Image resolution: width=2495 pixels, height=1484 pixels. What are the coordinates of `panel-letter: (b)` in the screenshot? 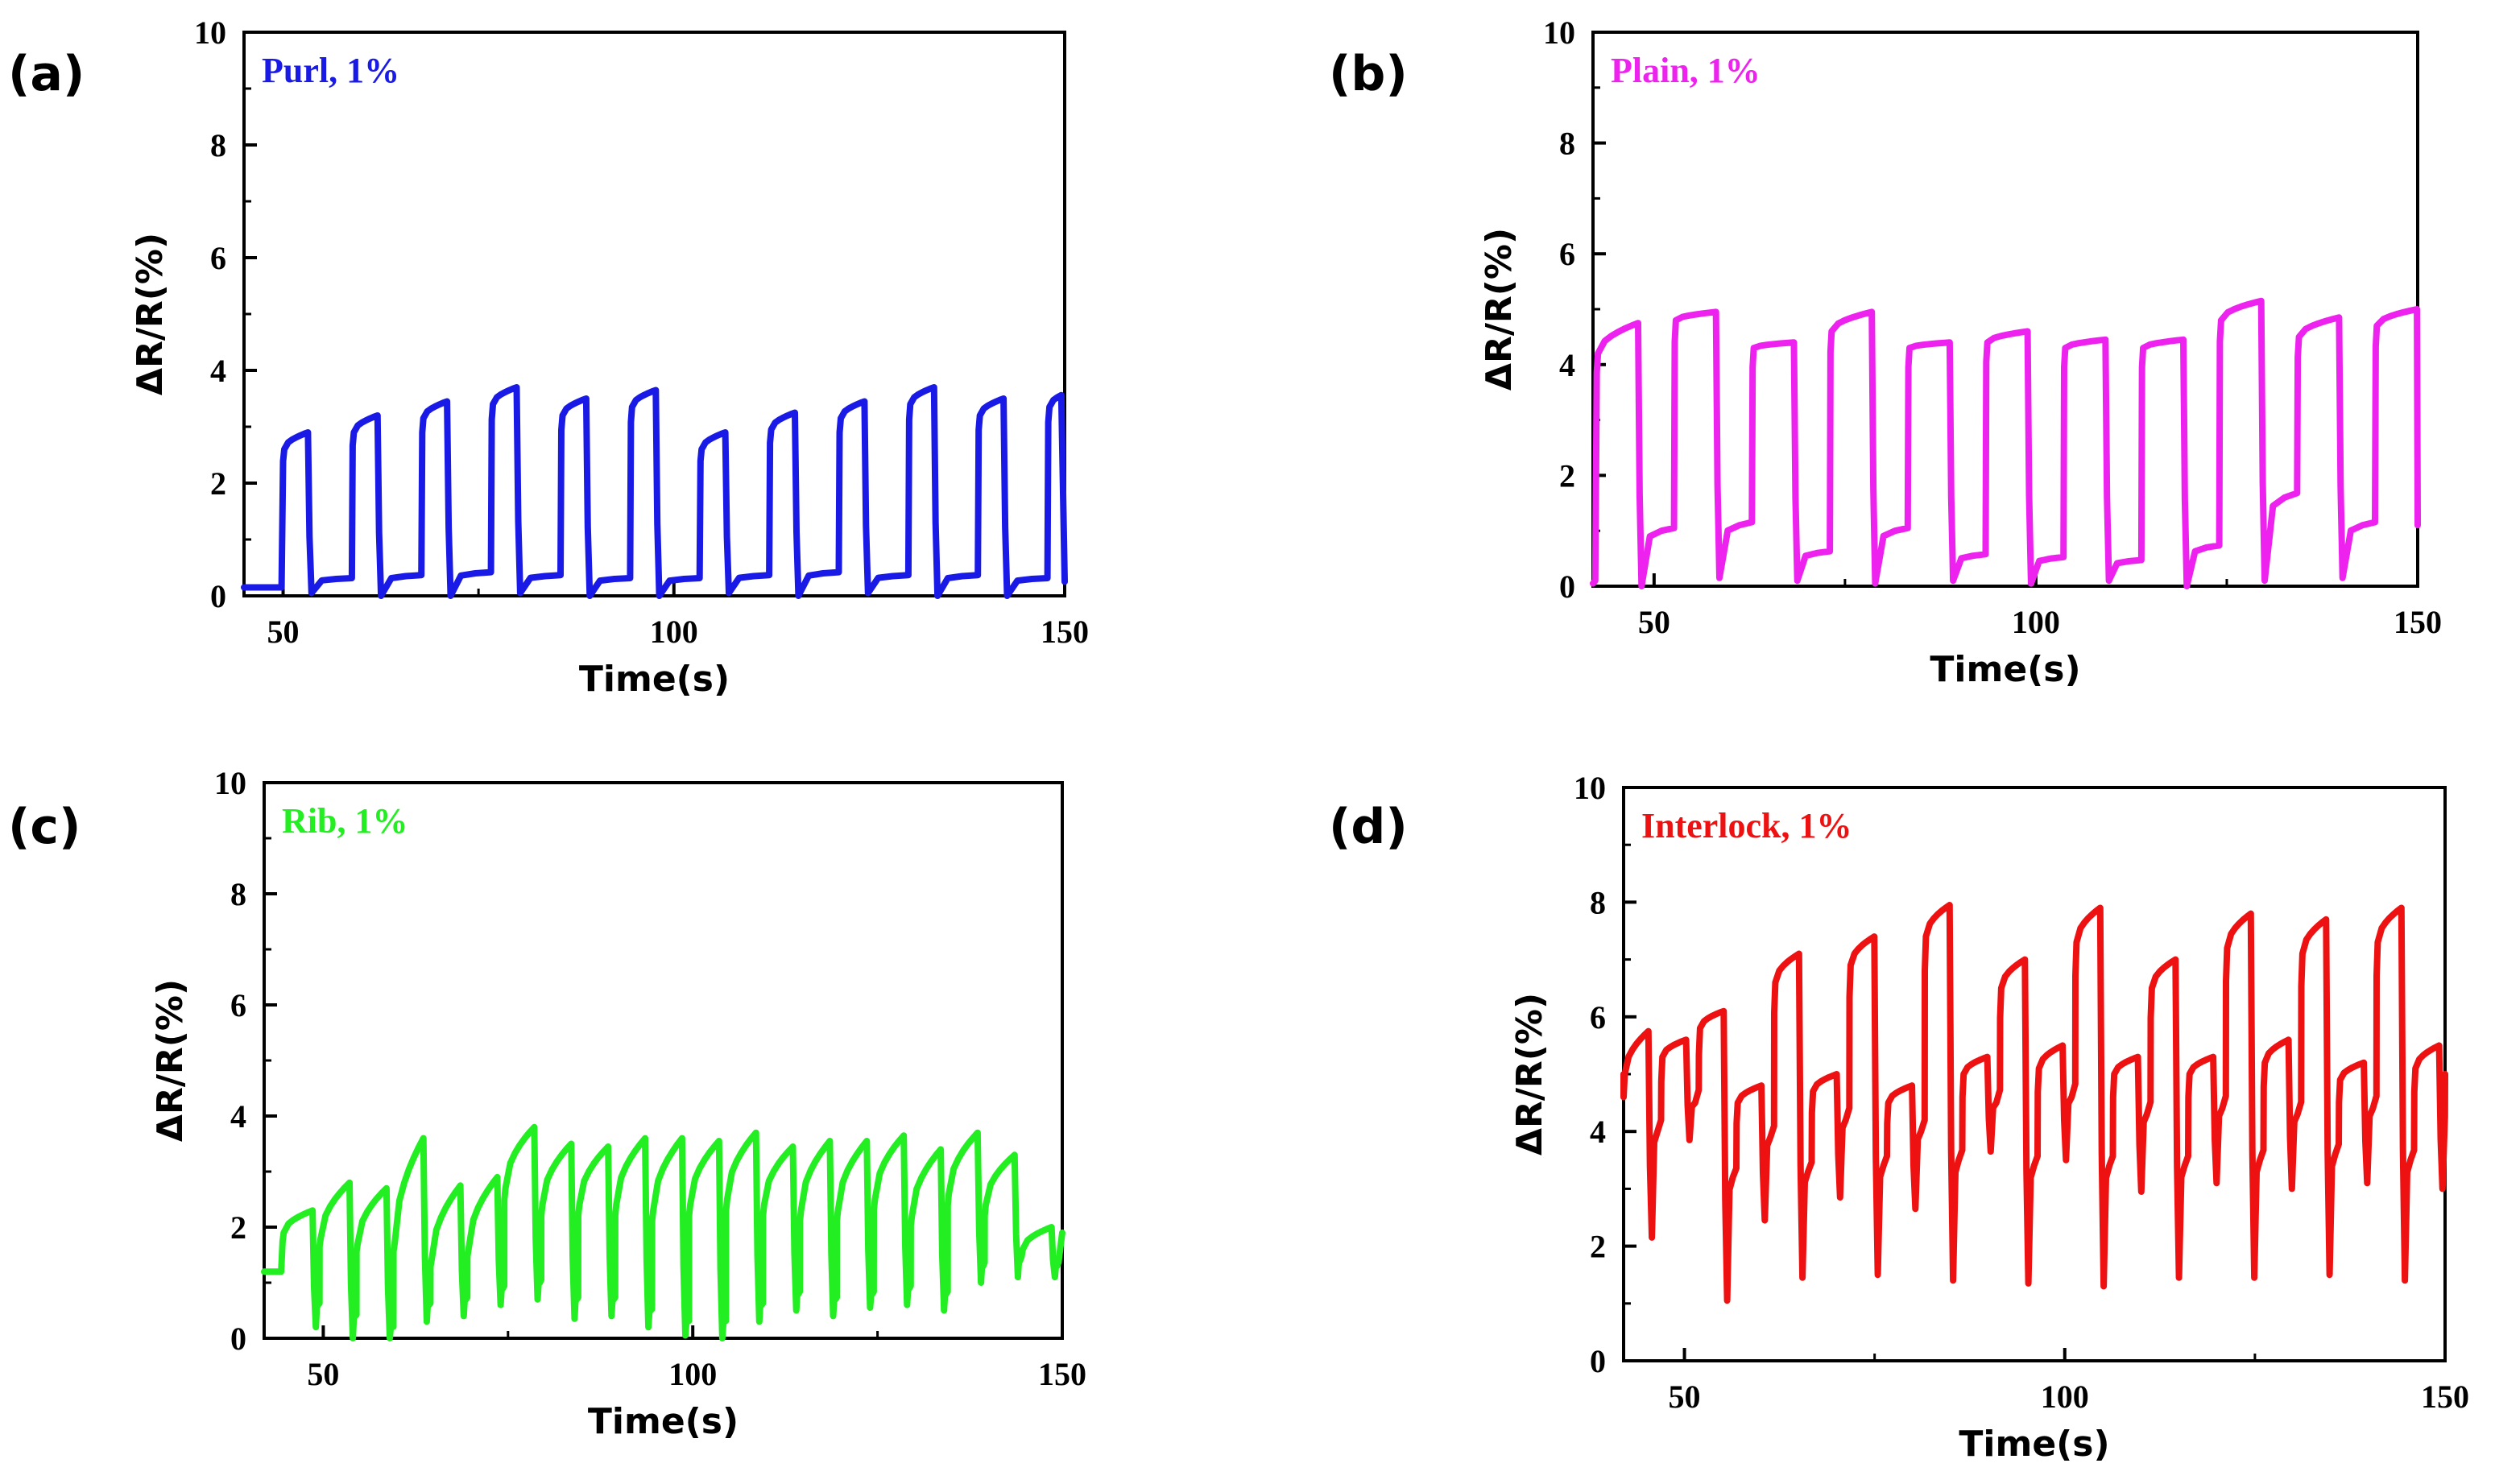 It's located at (1369, 74).